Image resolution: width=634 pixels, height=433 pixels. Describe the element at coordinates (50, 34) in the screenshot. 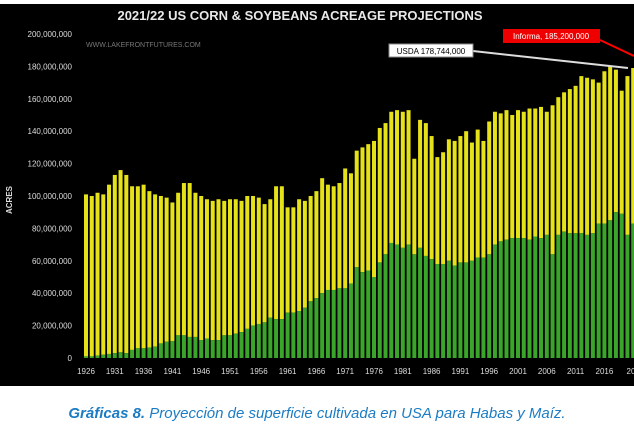

I see `y-tick-label: 200,000,000` at that location.